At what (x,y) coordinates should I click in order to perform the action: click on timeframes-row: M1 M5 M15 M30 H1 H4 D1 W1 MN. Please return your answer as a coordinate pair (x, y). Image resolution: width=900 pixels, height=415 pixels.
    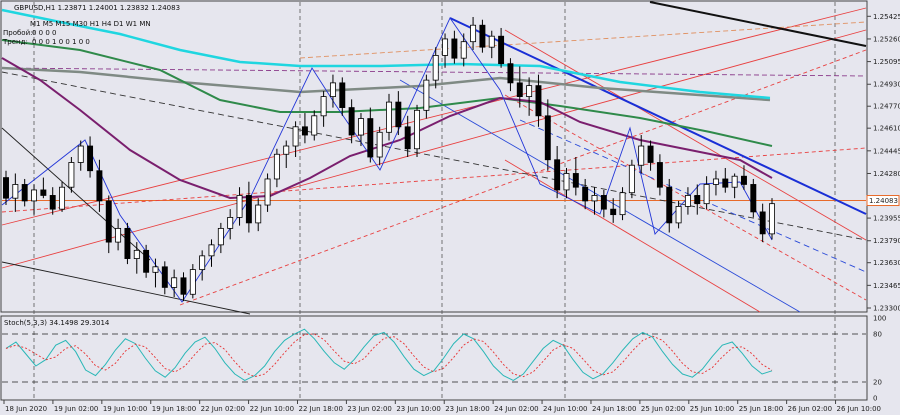
    Looking at the image, I should click on (90, 24).